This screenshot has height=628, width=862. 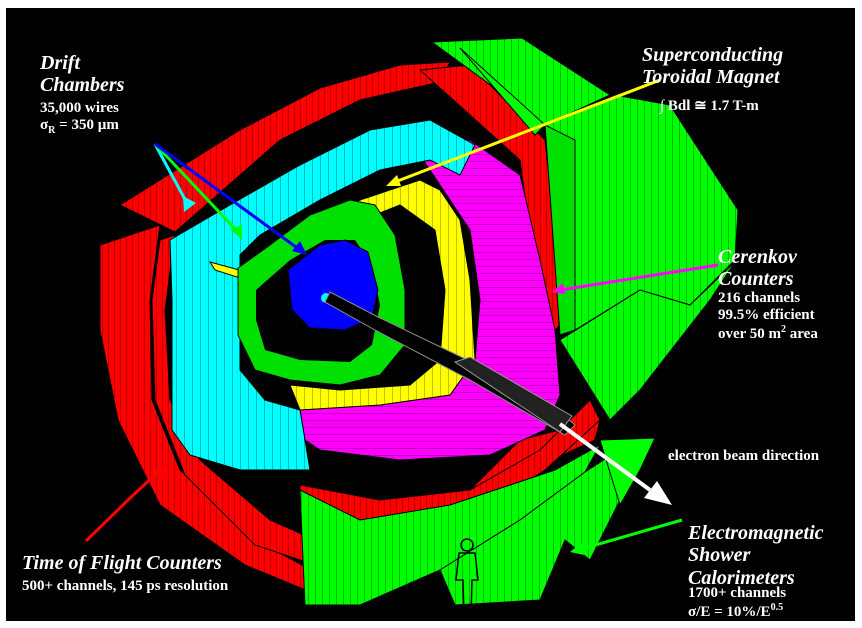 I want to click on drift-chambers-details: 35,000 wires σR = 350 µm, so click(x=79, y=118).